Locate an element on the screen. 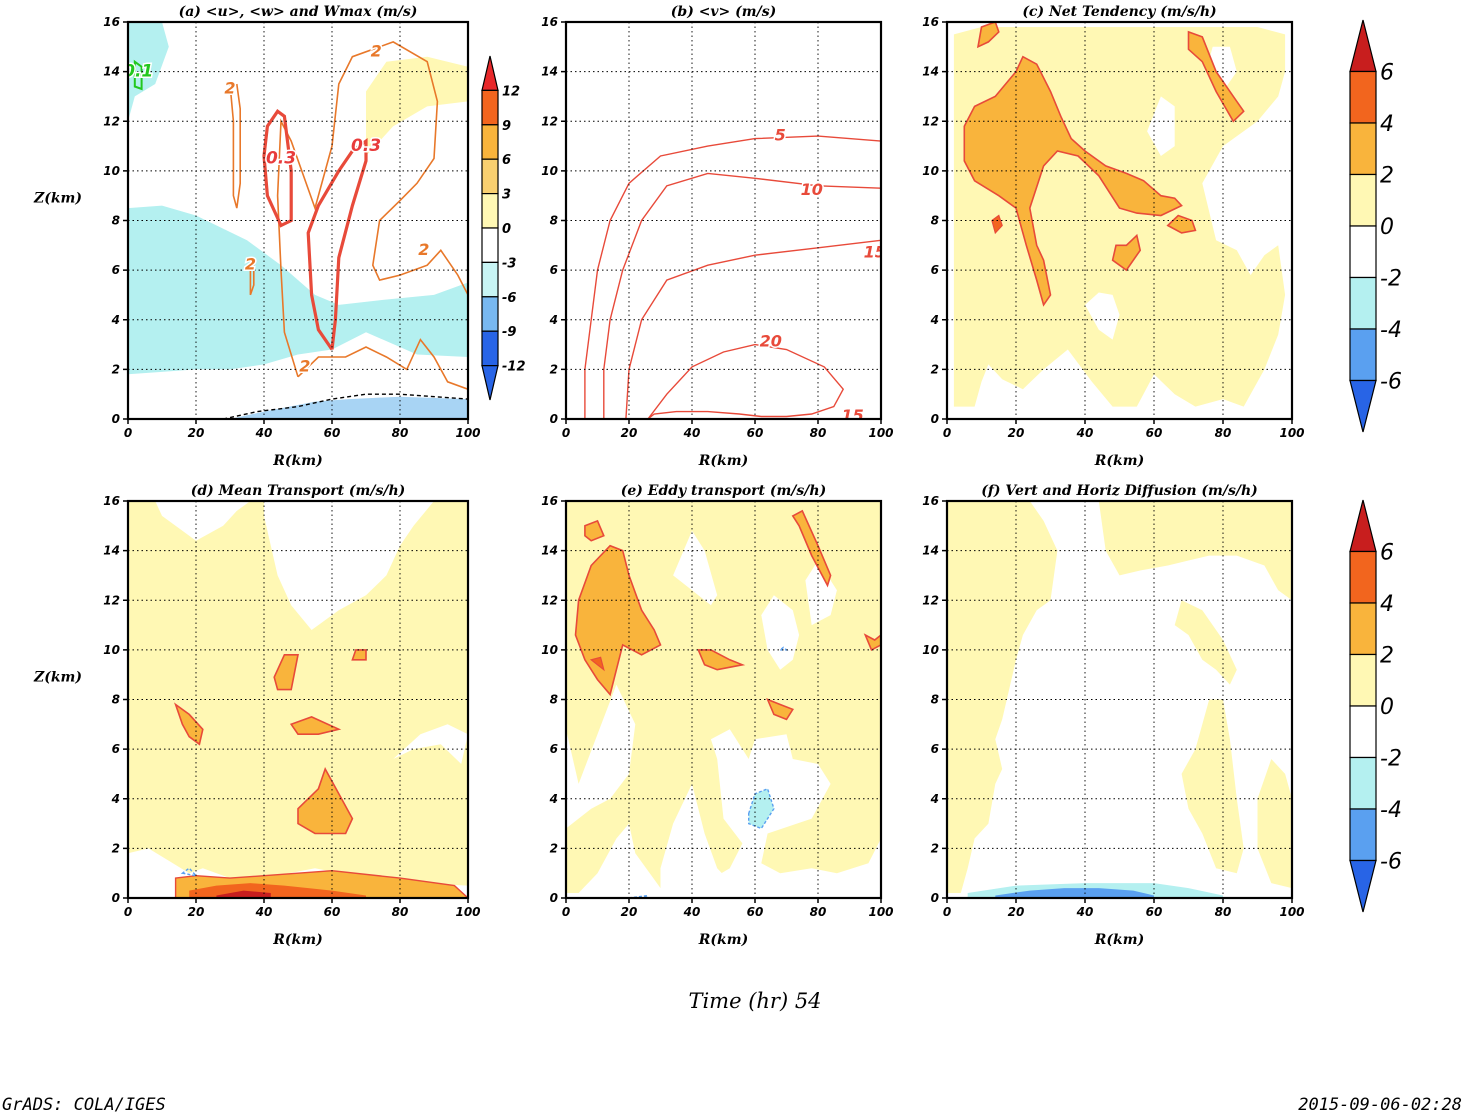 This screenshot has width=1464, height=1116. colorbar-top: 6 4 2 0 -2 -4 -6 is located at coordinates (1375, 226).